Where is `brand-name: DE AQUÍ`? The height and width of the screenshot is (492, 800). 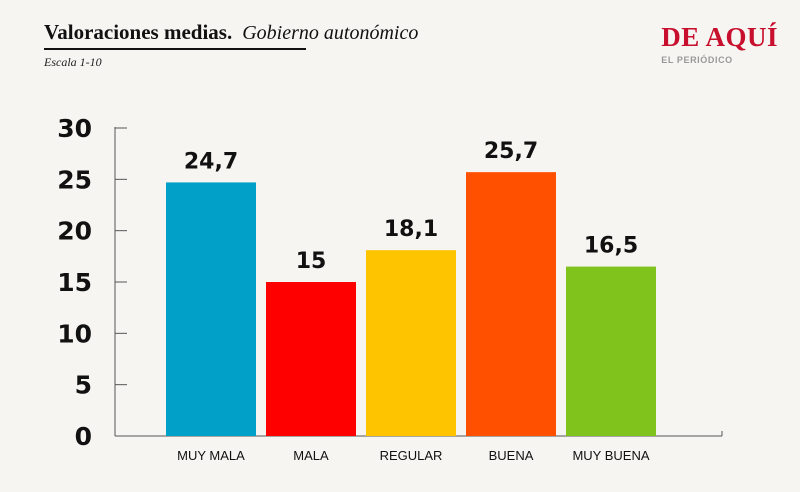
brand-name: DE AQUÍ is located at coordinates (719, 37).